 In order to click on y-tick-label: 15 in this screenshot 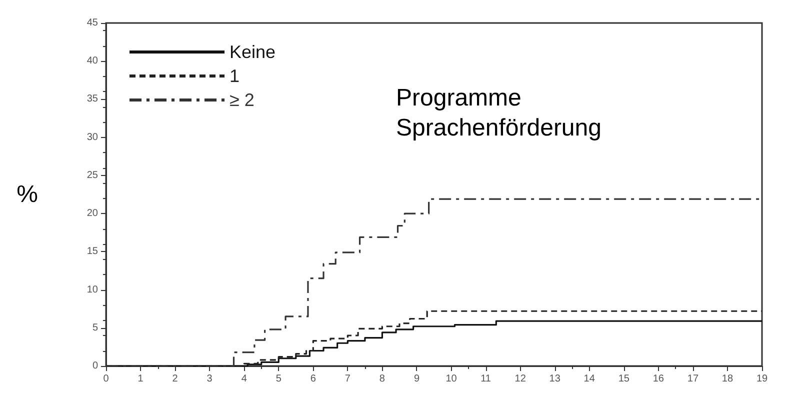, I will do `click(92, 252)`.